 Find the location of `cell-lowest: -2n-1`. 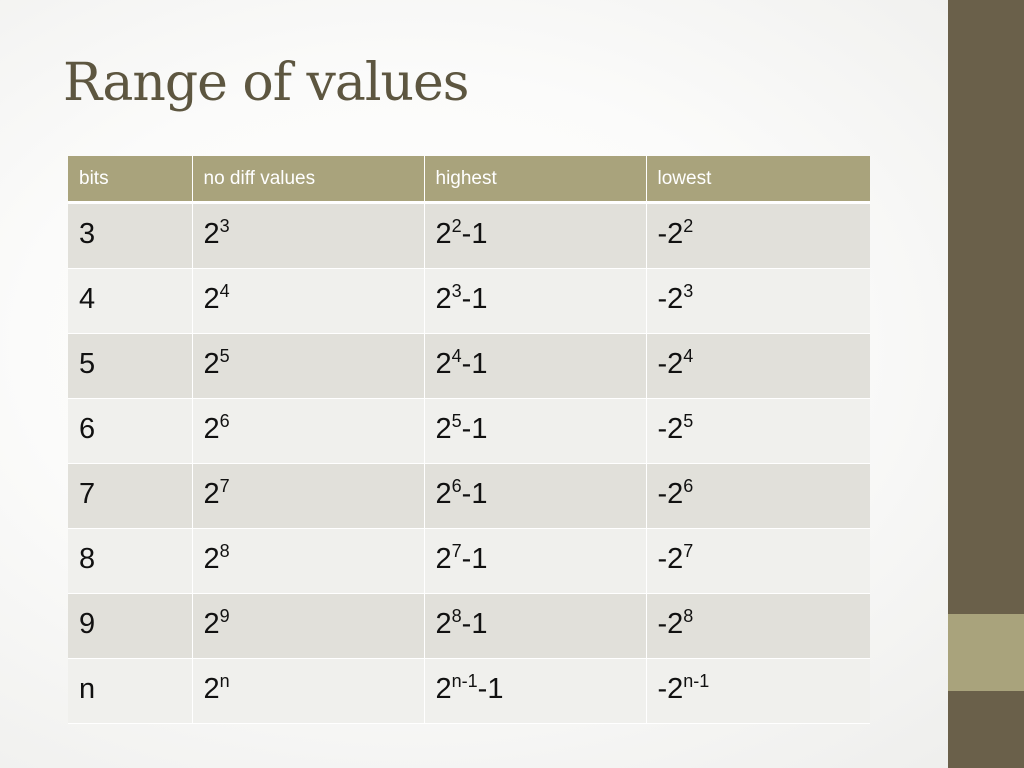

cell-lowest: -2n-1 is located at coordinates (758, 691).